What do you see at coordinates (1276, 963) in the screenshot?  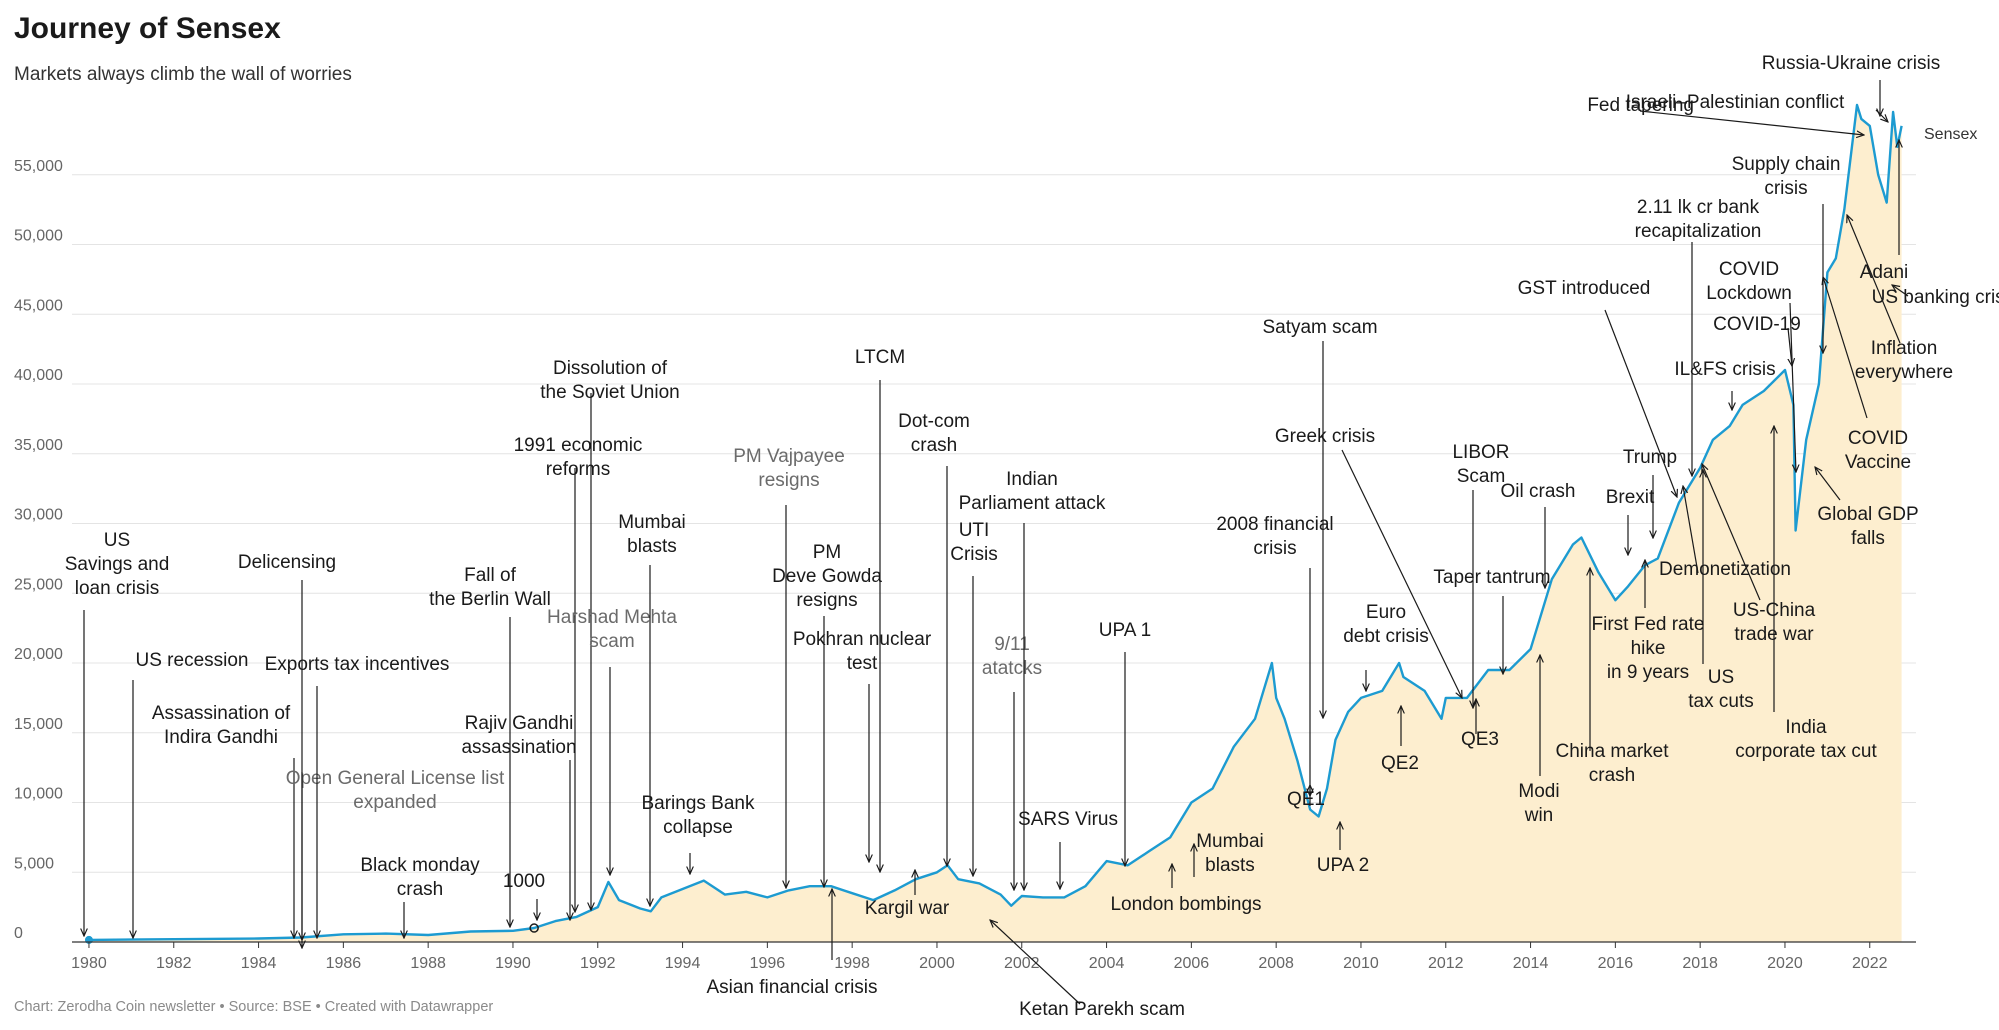 I see `x-tick-label: 2008` at bounding box center [1276, 963].